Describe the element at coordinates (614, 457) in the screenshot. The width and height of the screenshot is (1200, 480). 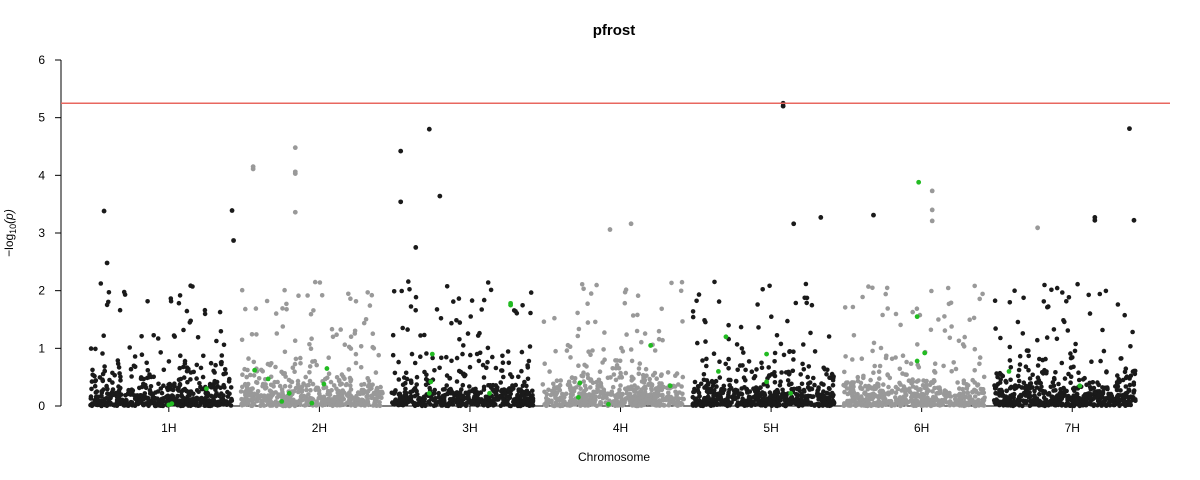
I see `x-axis-label: Chromosome` at that location.